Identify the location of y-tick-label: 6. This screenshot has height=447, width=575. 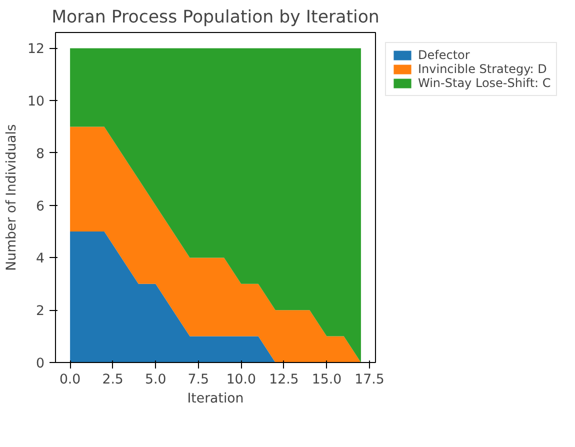
(40, 206).